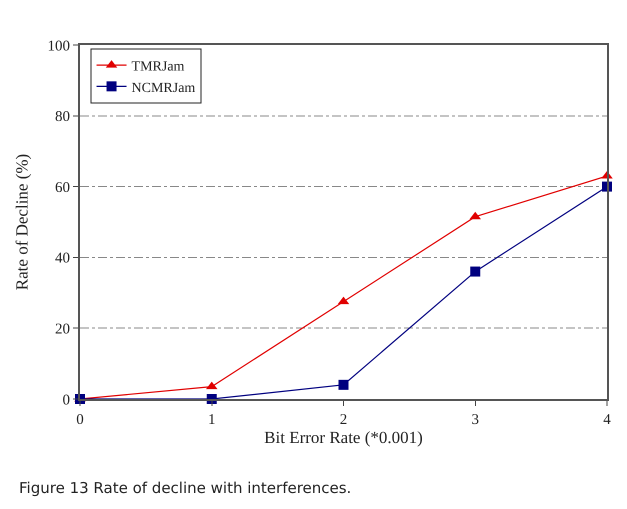  I want to click on x-tick-label: 3, so click(475, 420).